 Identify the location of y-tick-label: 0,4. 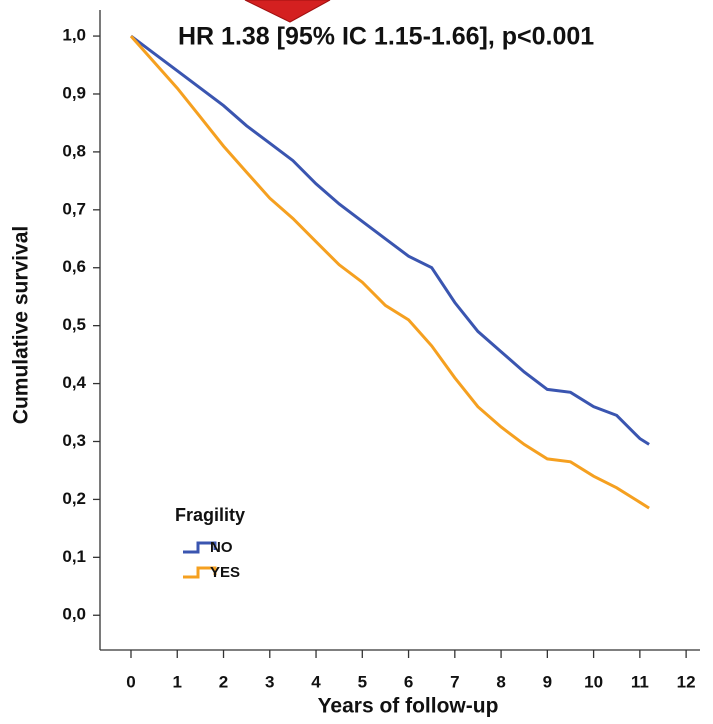
(74, 382).